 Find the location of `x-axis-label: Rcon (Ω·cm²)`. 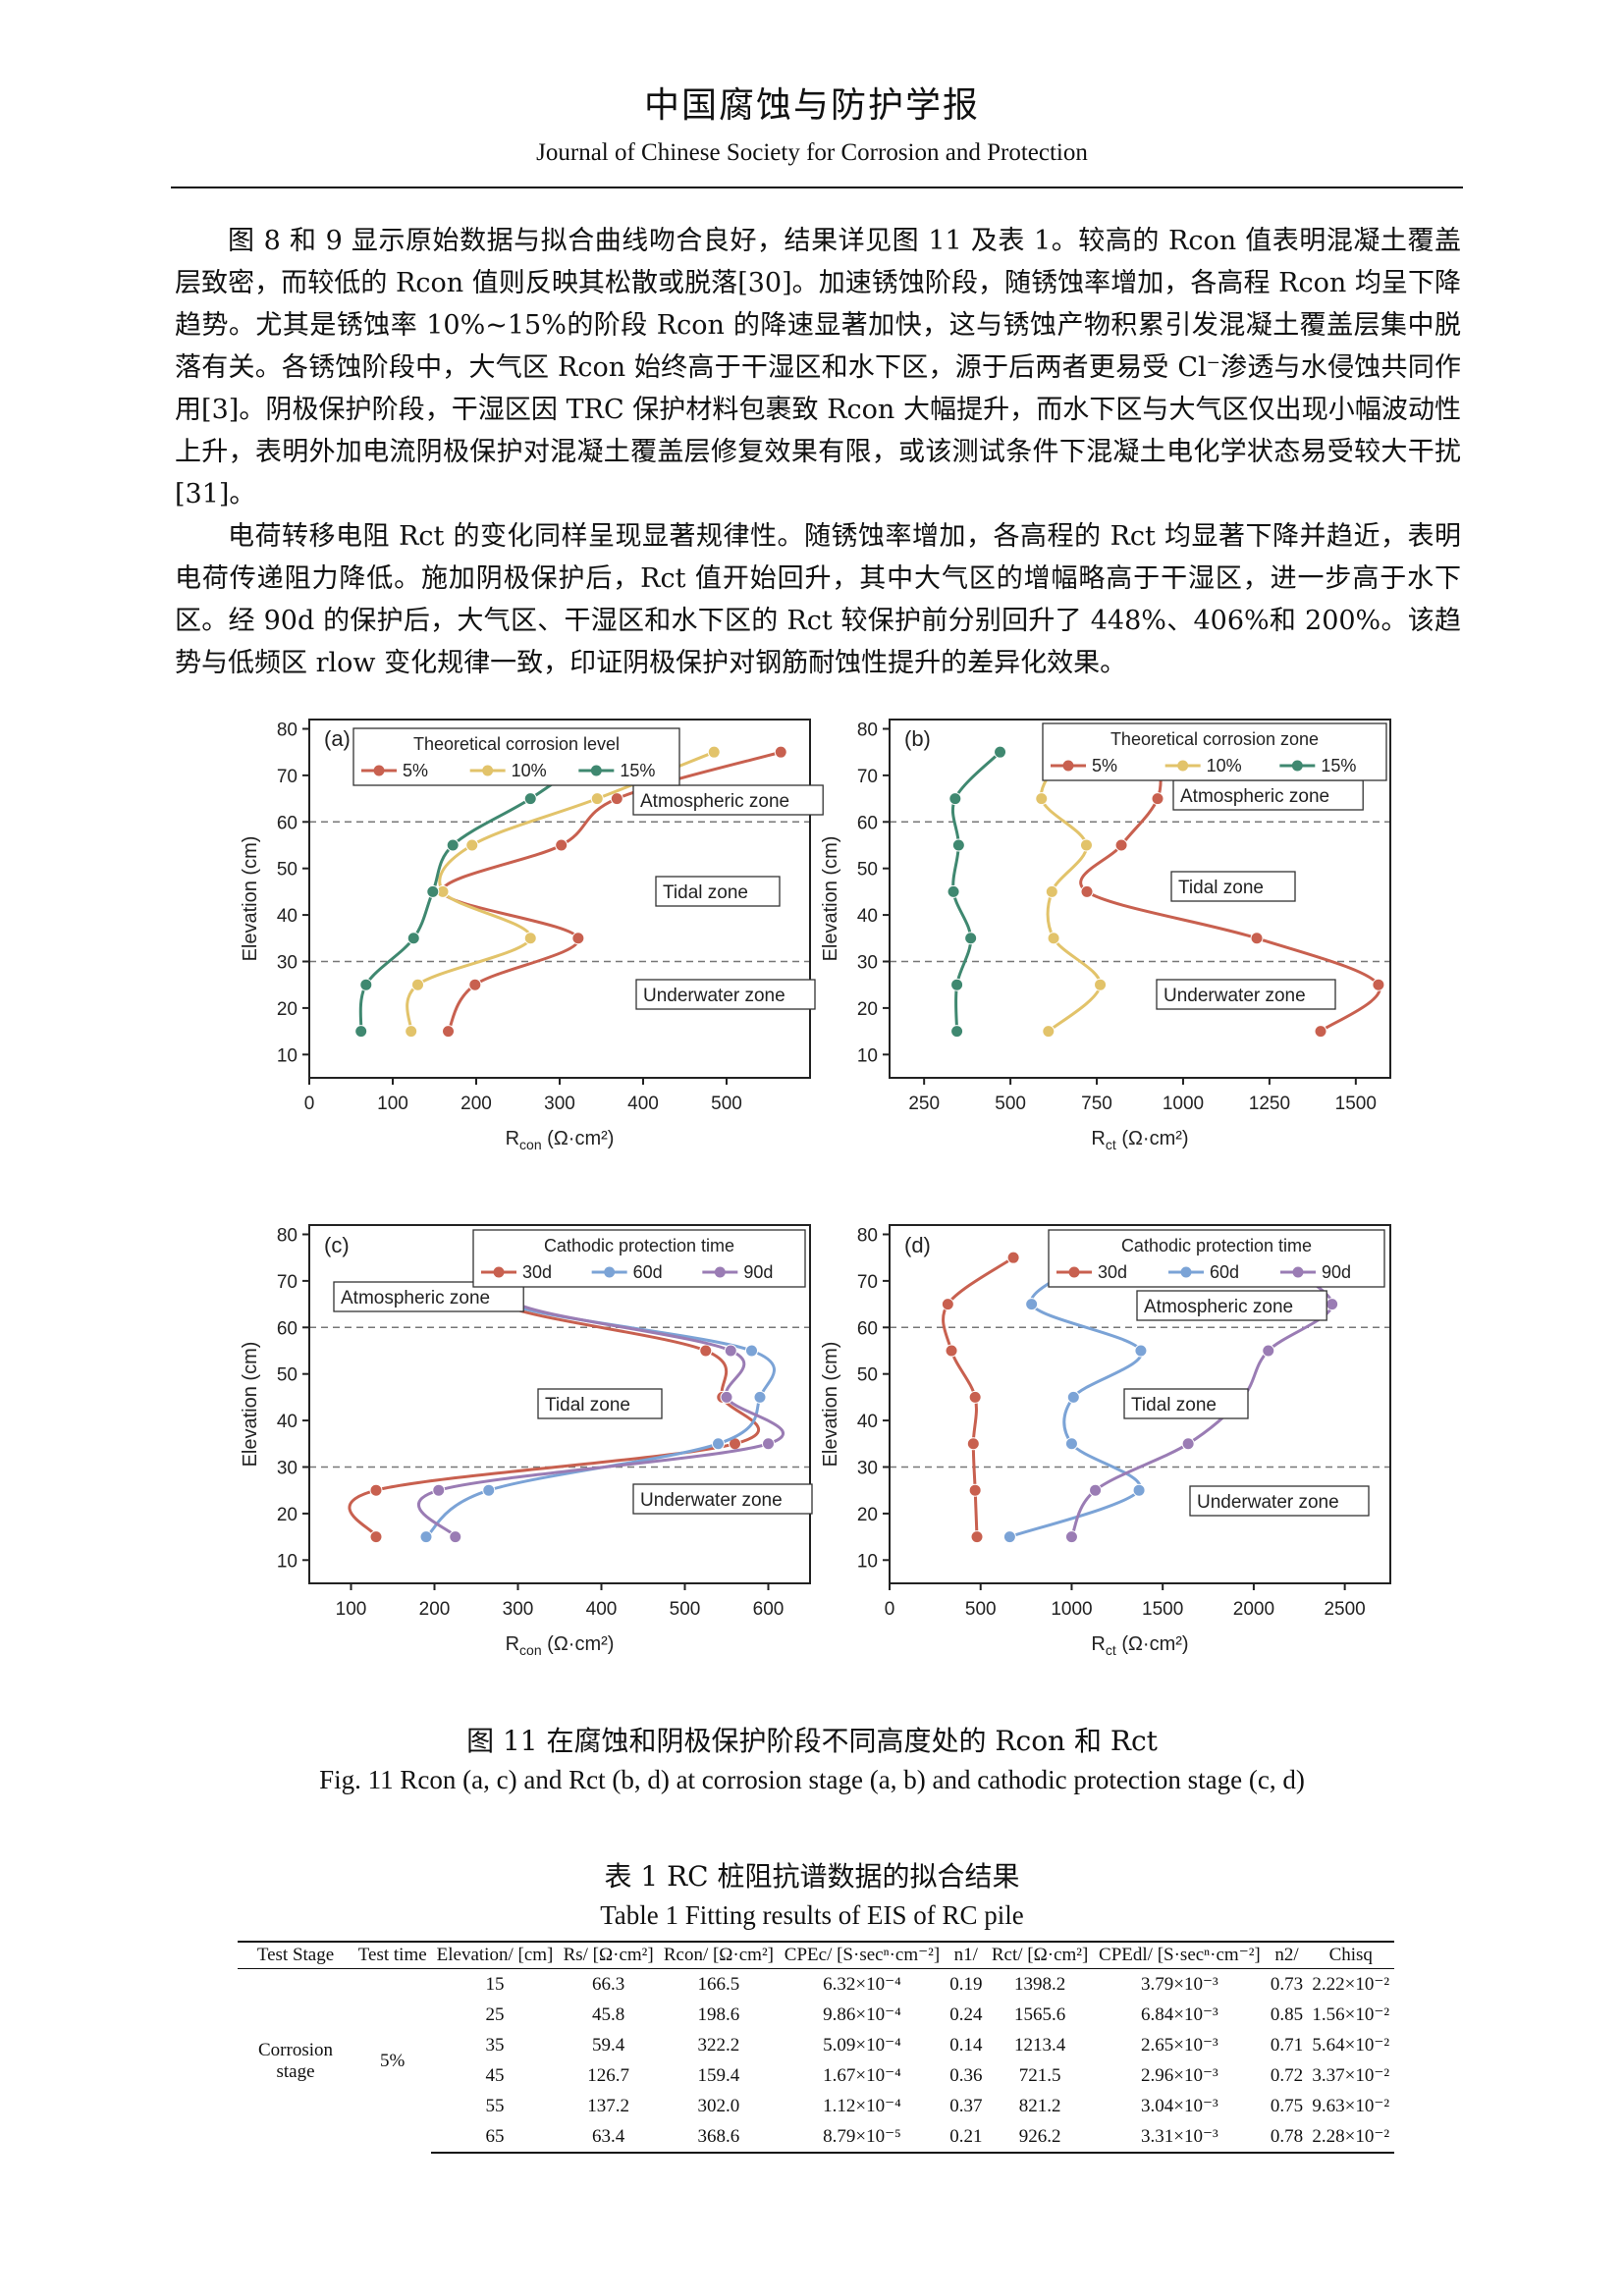

x-axis-label: Rcon (Ω·cm²) is located at coordinates (560, 1645).